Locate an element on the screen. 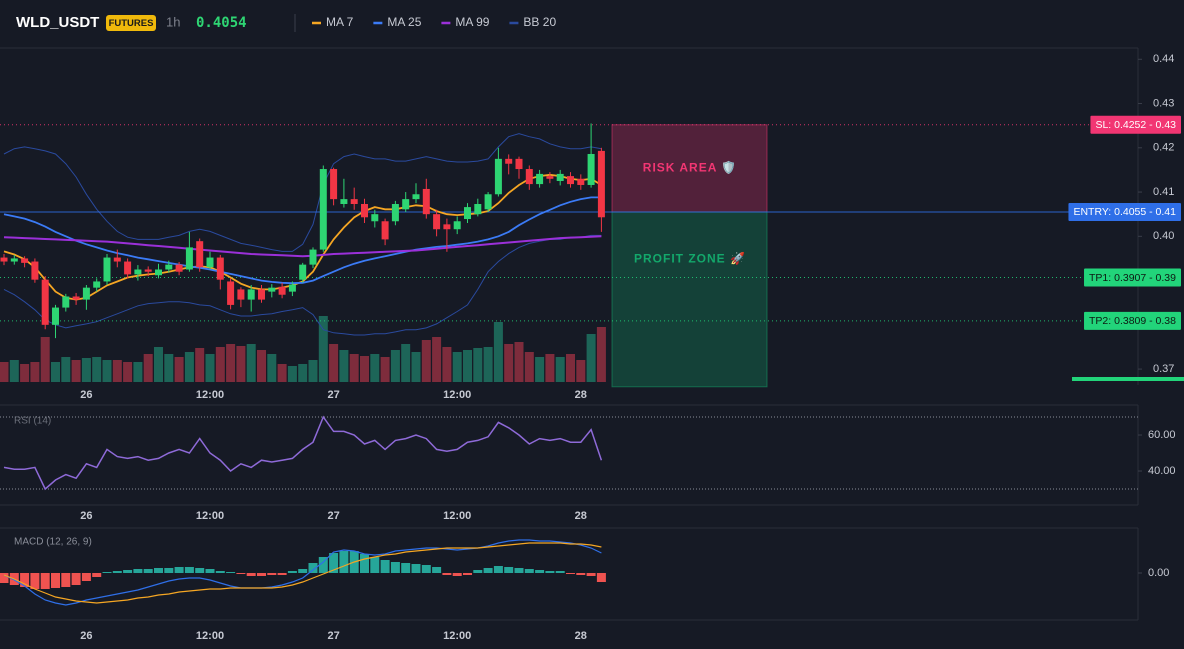 Image resolution: width=1184 pixels, height=649 pixels. x-tick-label: 28 is located at coordinates (581, 395).